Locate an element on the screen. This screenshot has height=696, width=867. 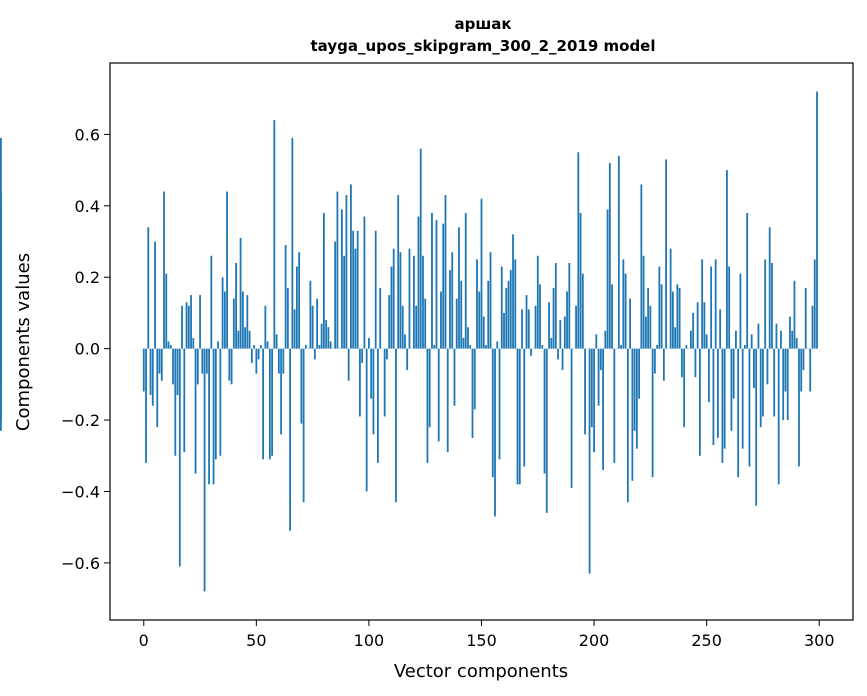
y-tick-label: −0.6 is located at coordinates (80, 563).